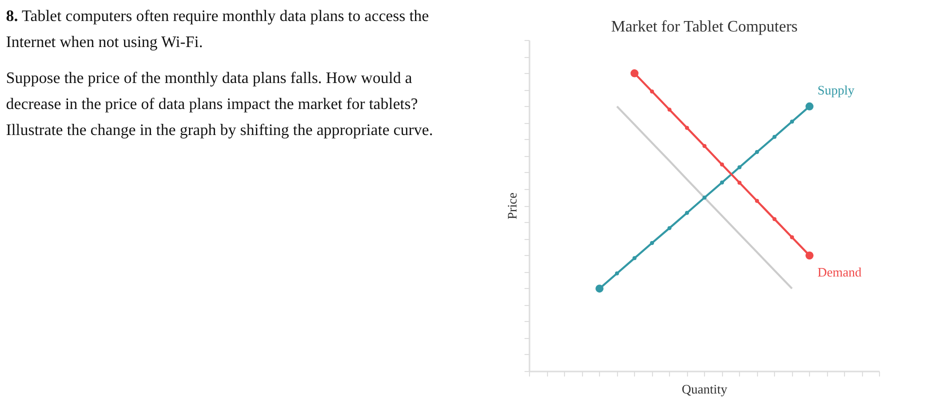  What do you see at coordinates (705, 389) in the screenshot?
I see `x-axis-title: Quantity` at bounding box center [705, 389].